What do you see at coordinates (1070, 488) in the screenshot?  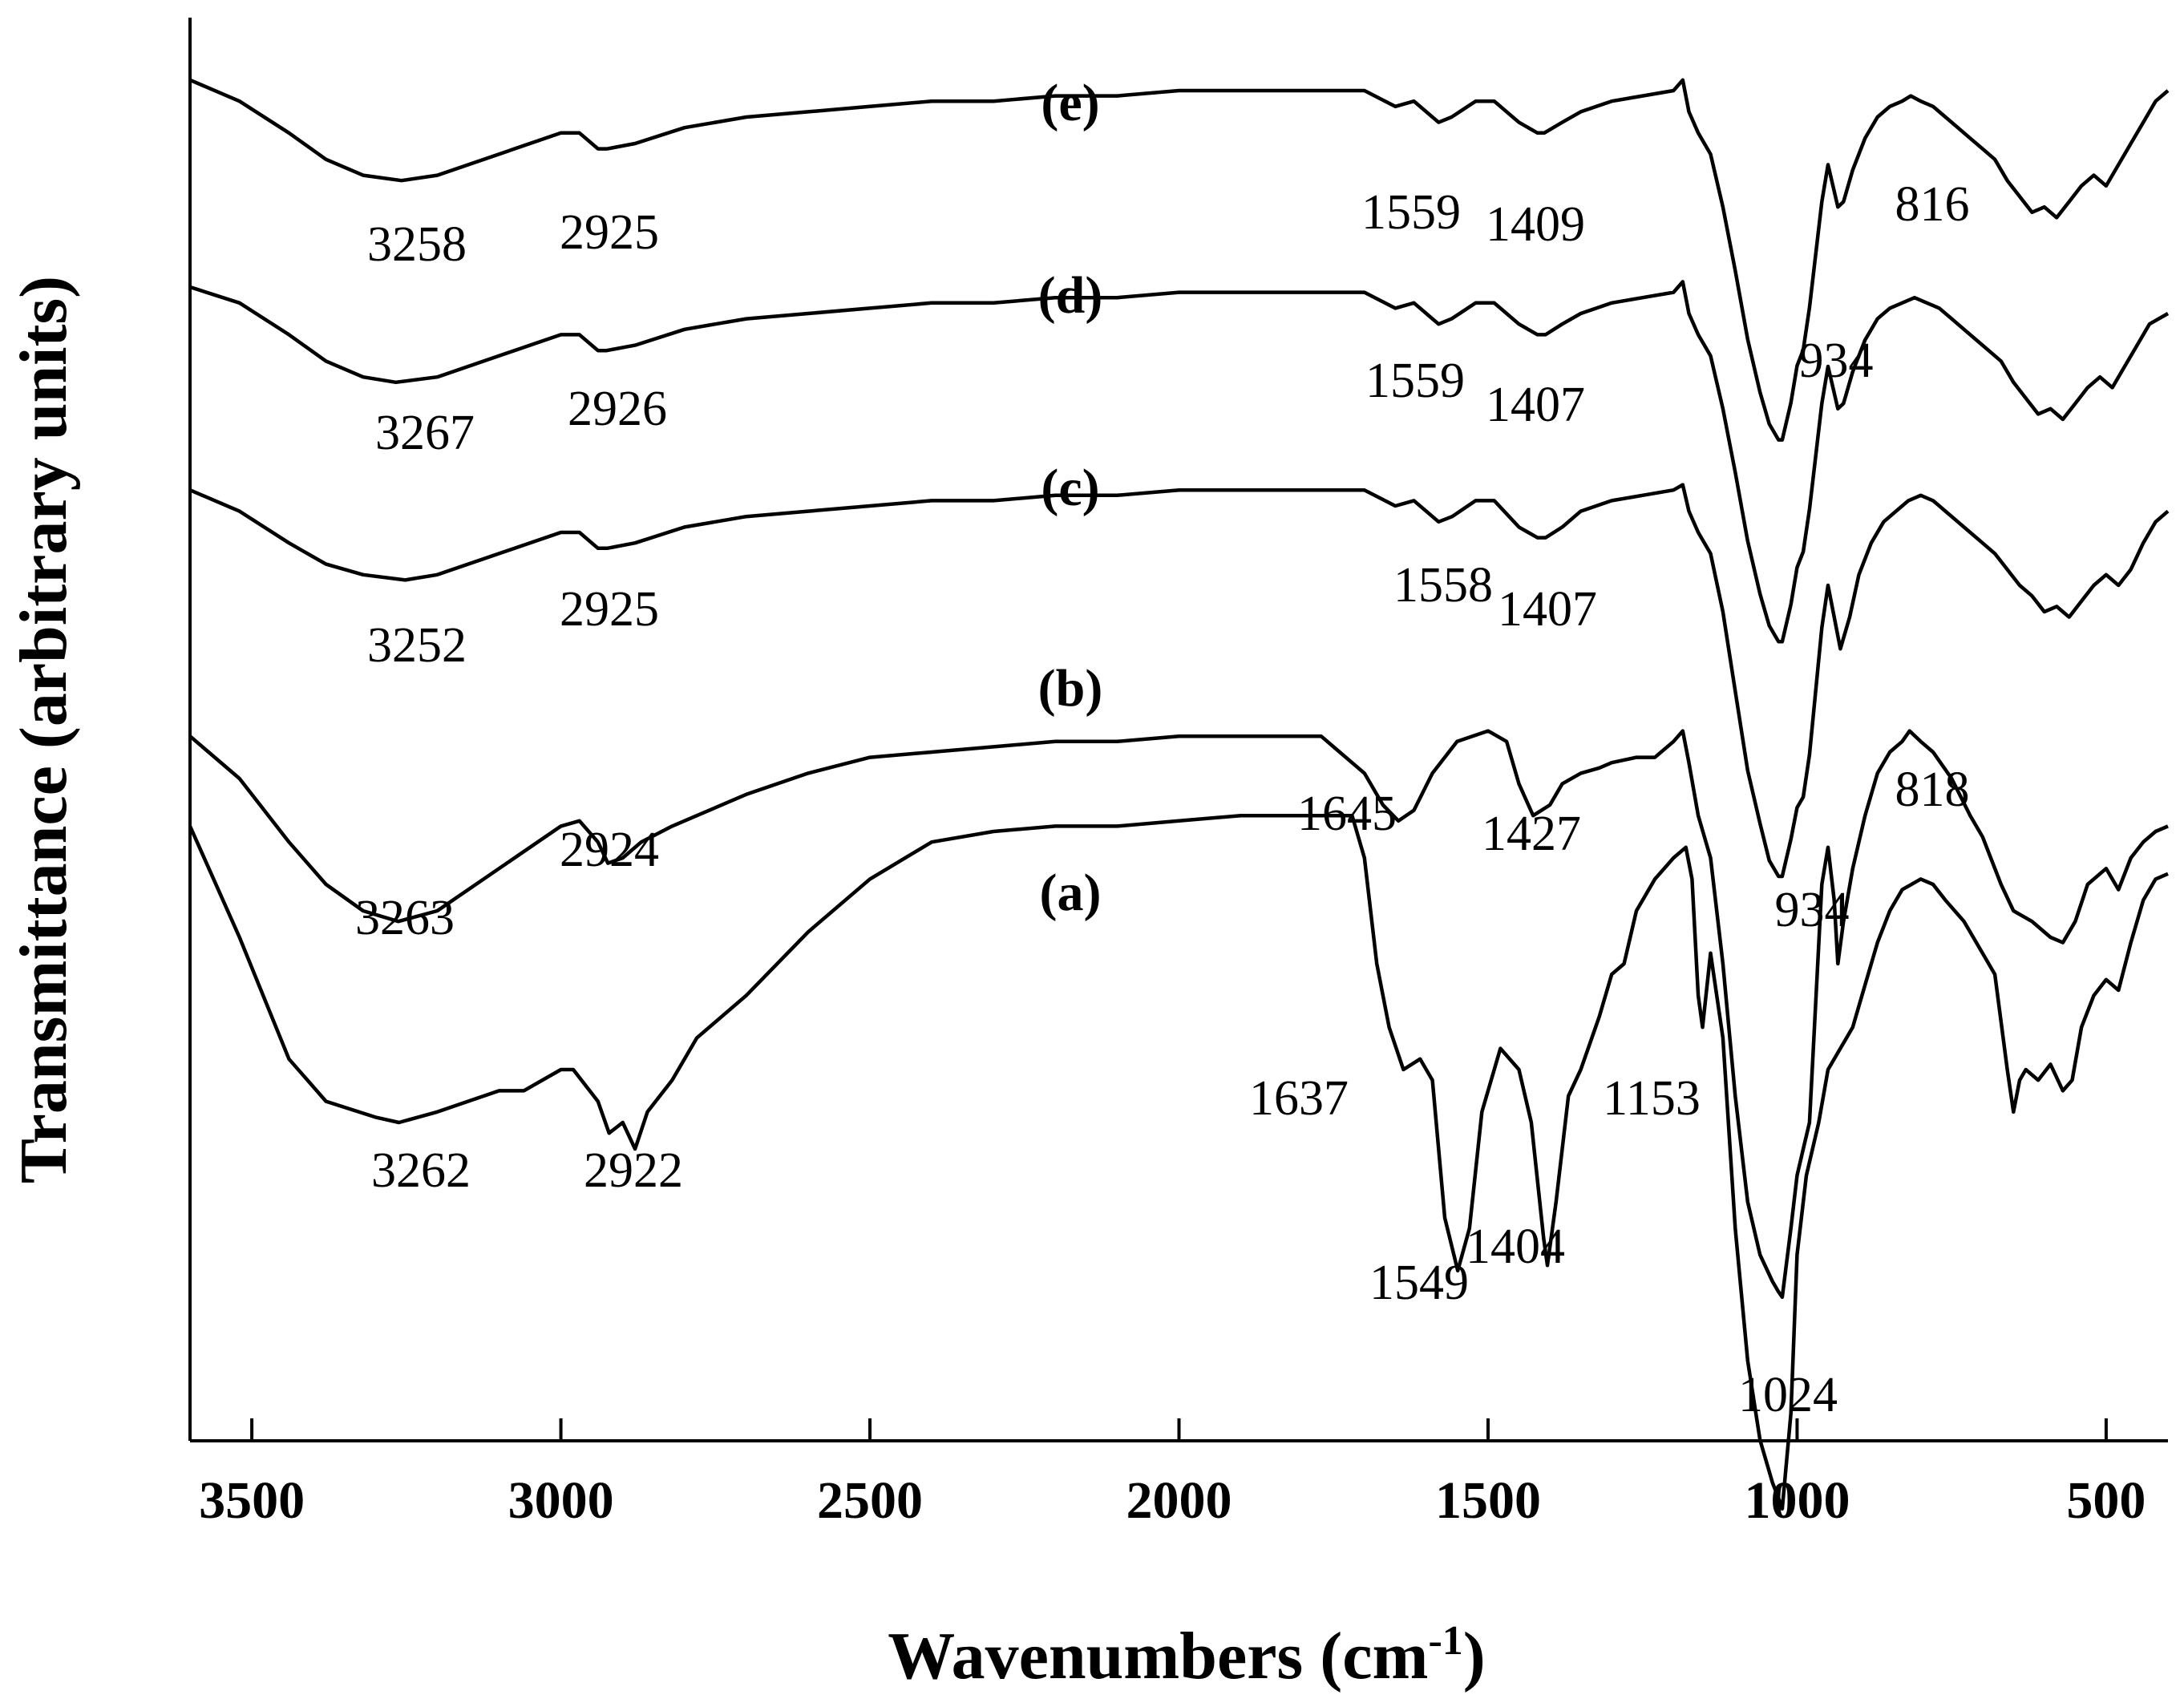 I see `series-label: (c)` at bounding box center [1070, 488].